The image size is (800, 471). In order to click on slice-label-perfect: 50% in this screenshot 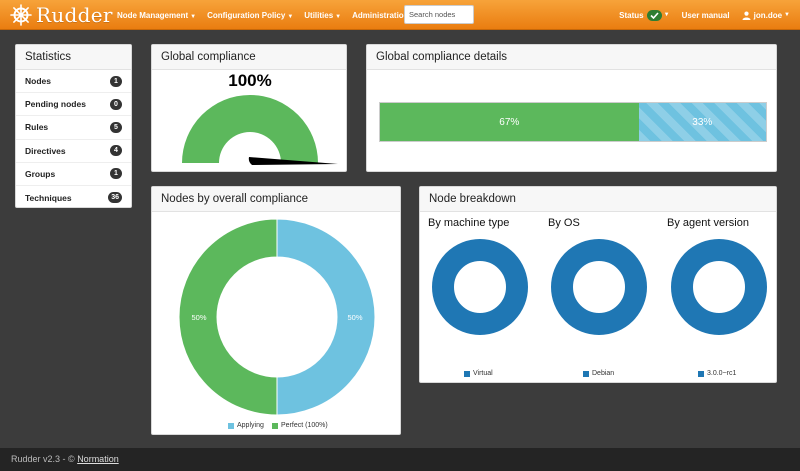, I will do `click(198, 317)`.